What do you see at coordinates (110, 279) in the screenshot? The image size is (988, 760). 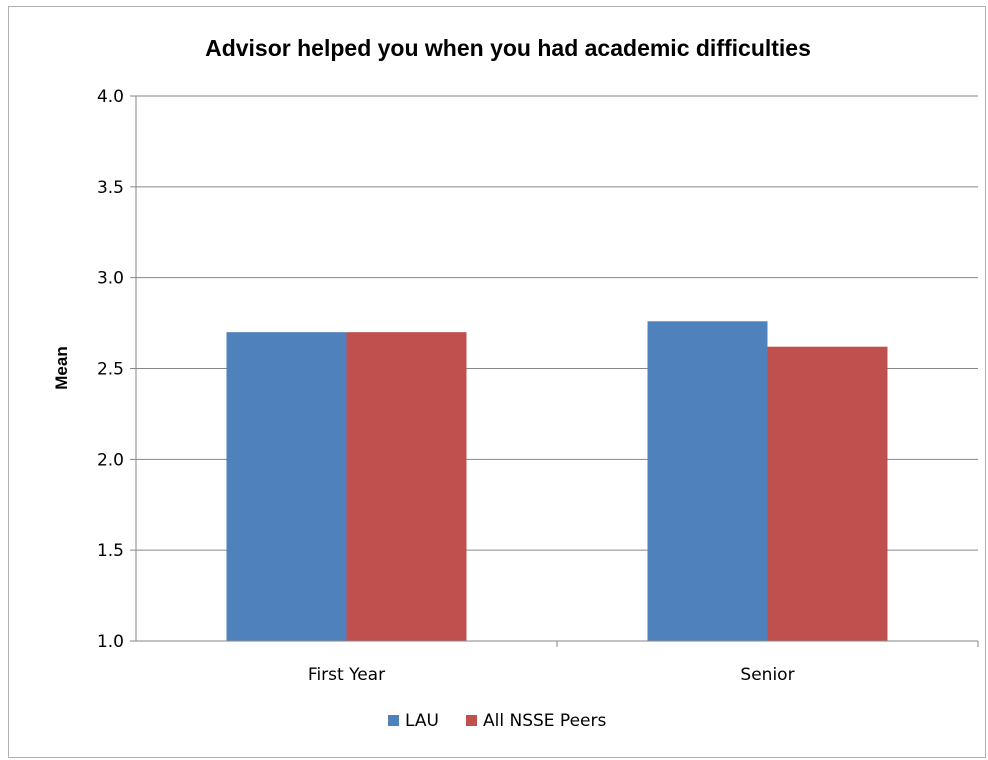 I see `y-tick-label: 3.0` at bounding box center [110, 279].